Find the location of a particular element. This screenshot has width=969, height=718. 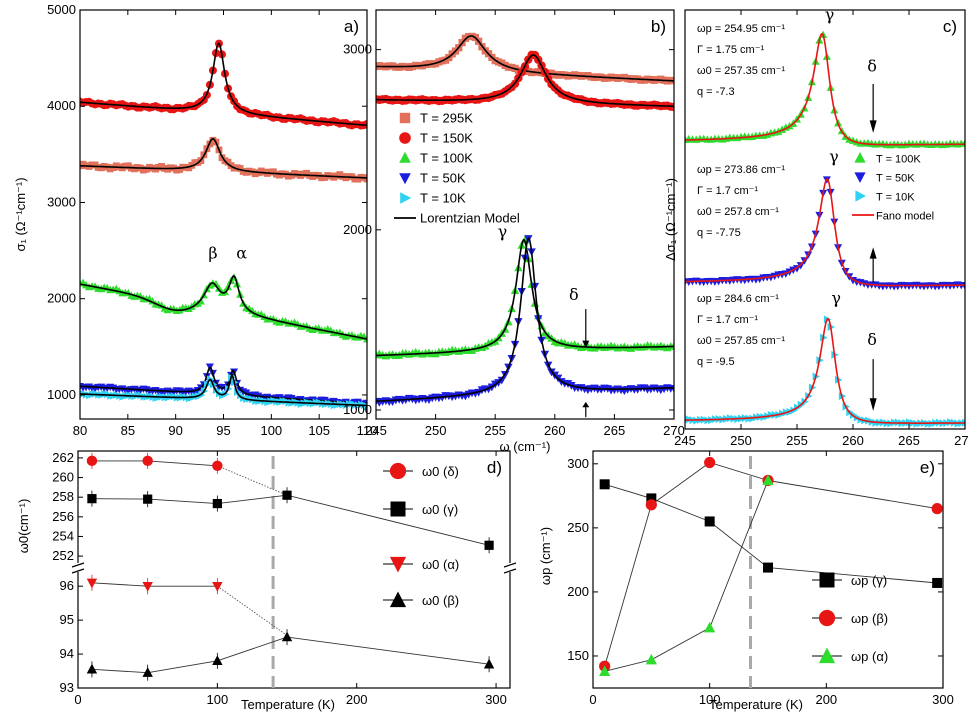

y-tick-label: 260 is located at coordinates (63, 477).